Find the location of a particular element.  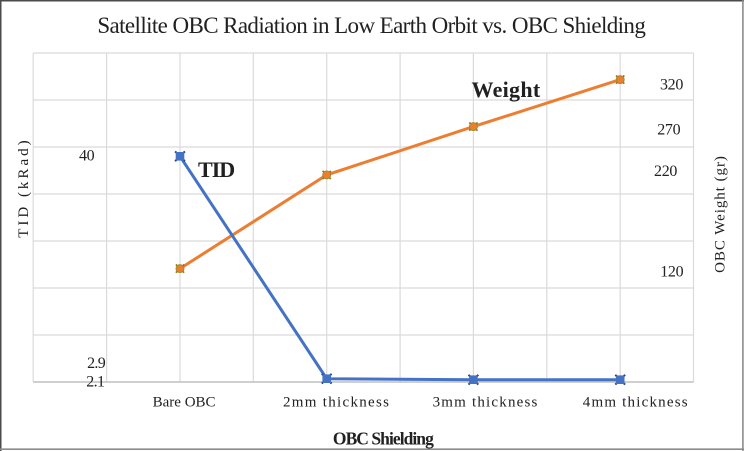

svg-text: 2.1 is located at coordinates (95, 382).